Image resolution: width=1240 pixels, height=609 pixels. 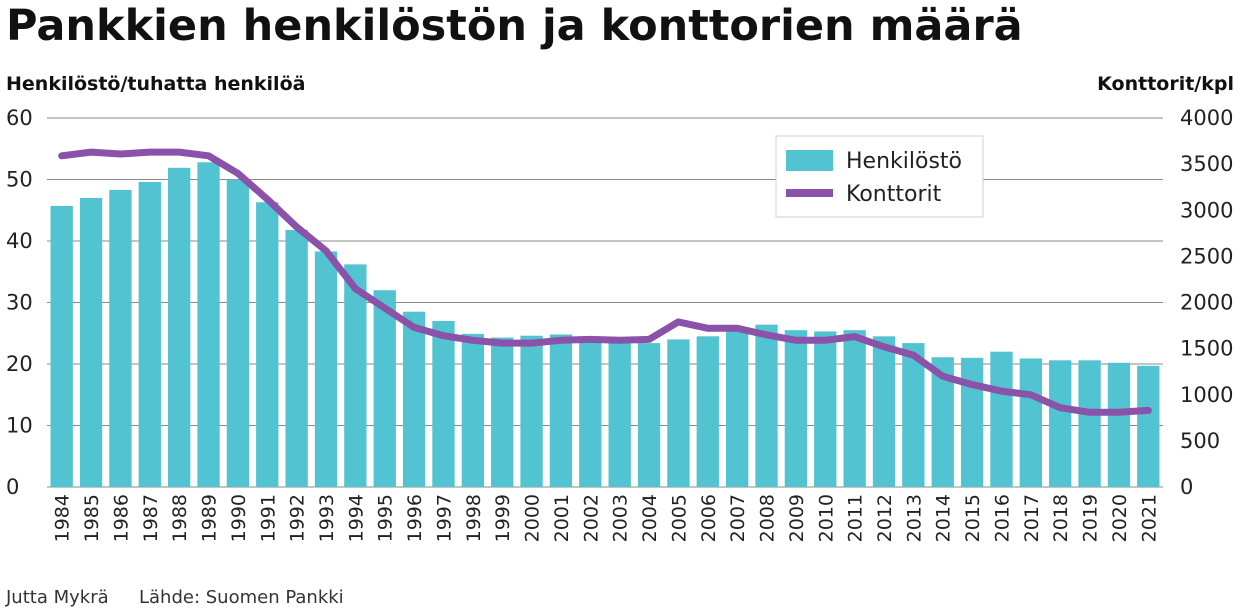 I want to click on x-tick-label: 2012, so click(x=885, y=518).